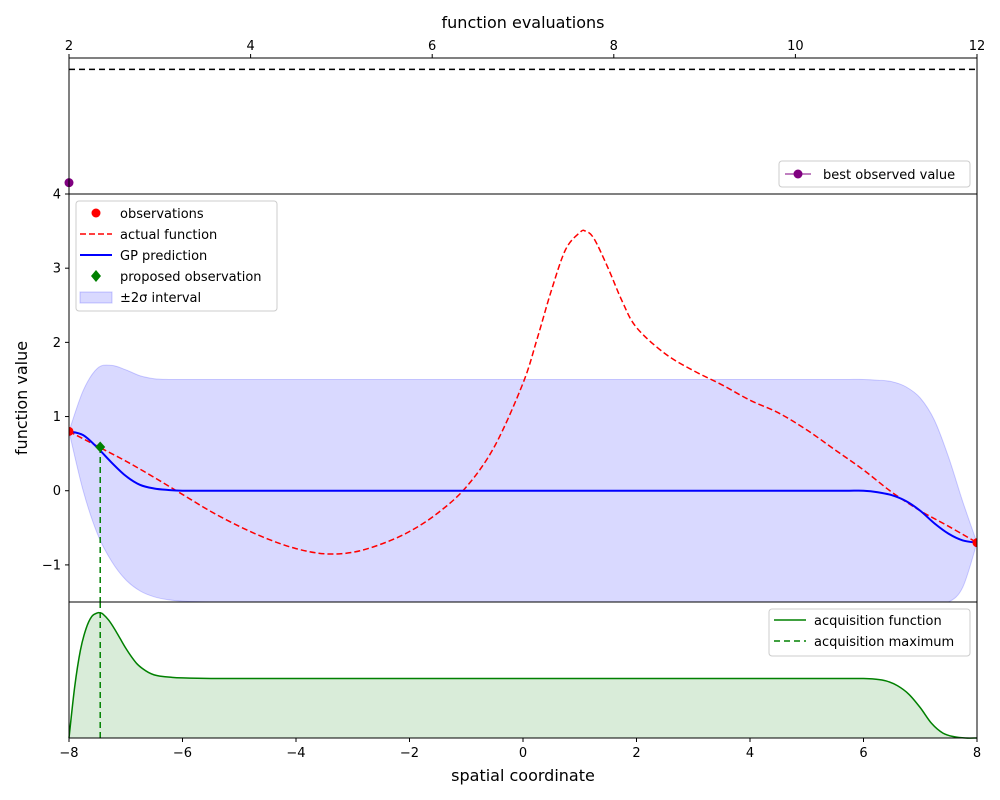 This screenshot has width=1000, height=800. What do you see at coordinates (68, 753) in the screenshot?
I see `x-tick-label: −8` at bounding box center [68, 753].